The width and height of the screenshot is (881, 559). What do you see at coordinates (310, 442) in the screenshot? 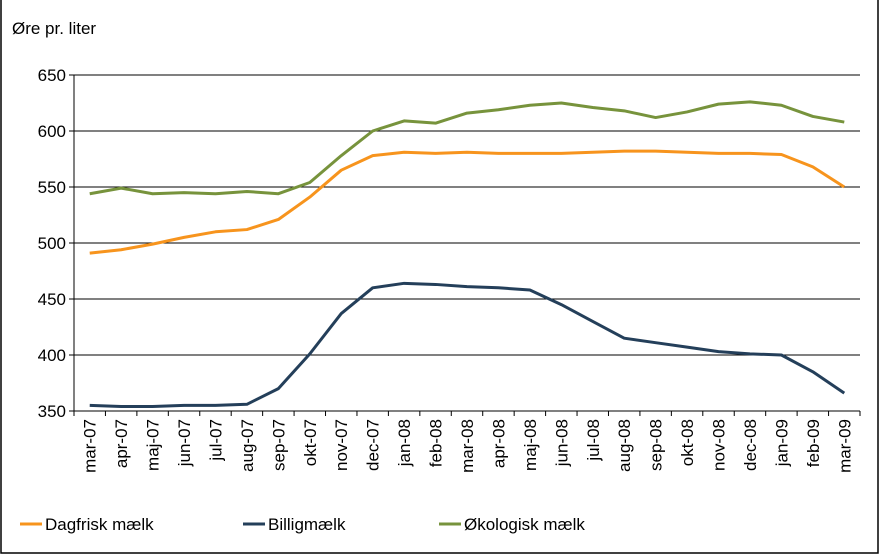
I see `x-tick-label: okt-07` at bounding box center [310, 442].